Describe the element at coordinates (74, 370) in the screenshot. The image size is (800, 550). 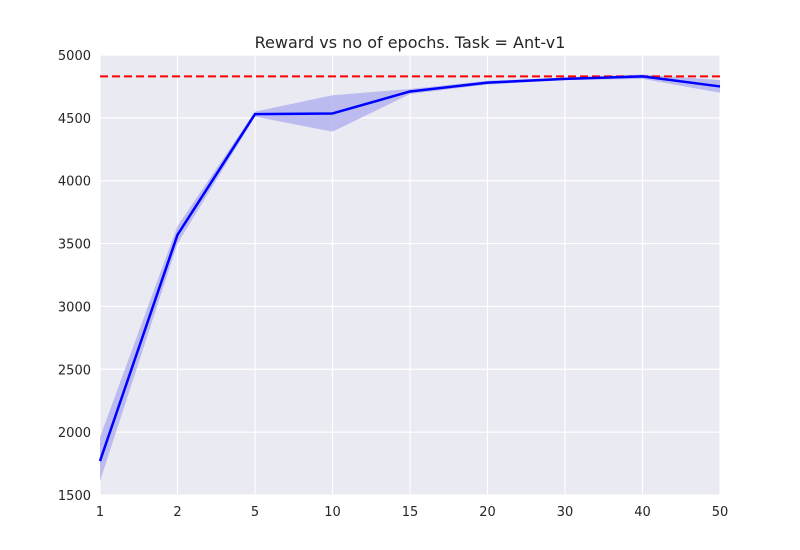
I see `y-tick-label: 2500` at that location.